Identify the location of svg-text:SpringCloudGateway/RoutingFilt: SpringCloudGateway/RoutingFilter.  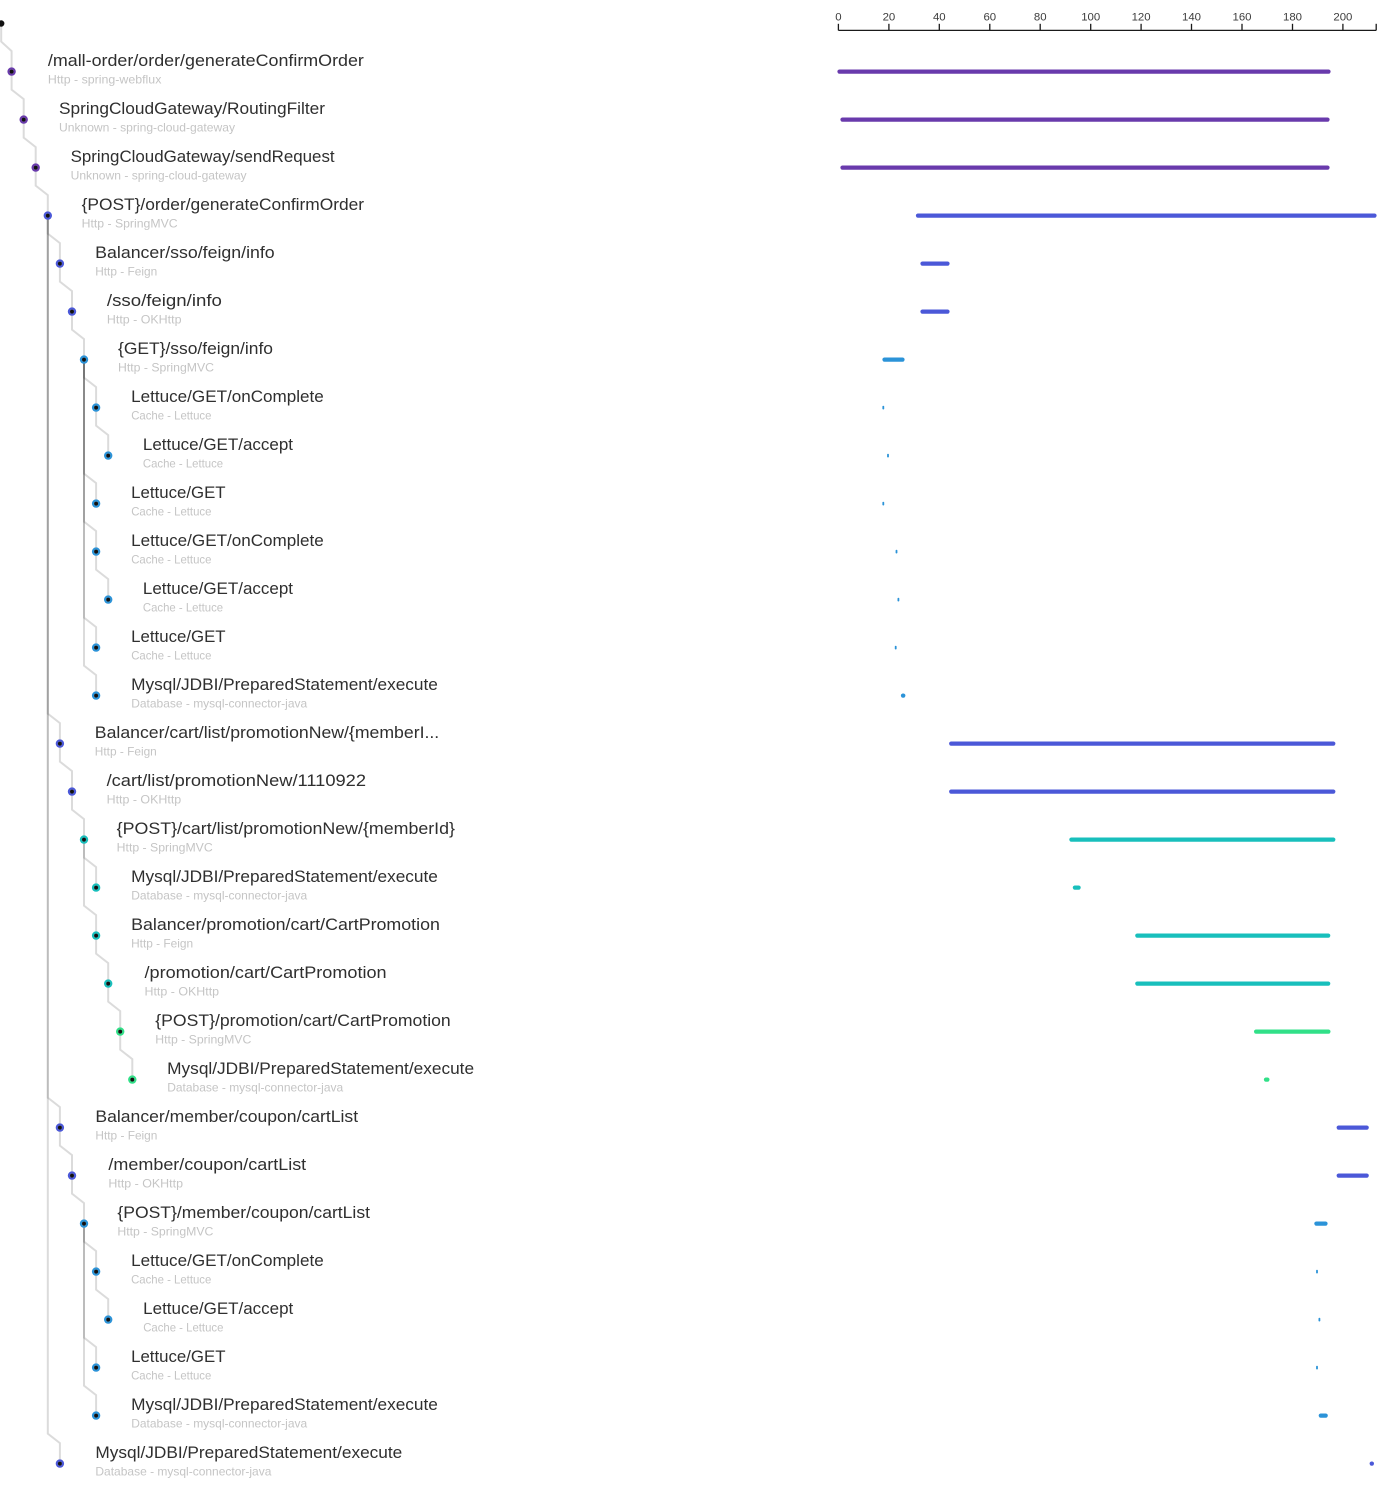
(192, 109).